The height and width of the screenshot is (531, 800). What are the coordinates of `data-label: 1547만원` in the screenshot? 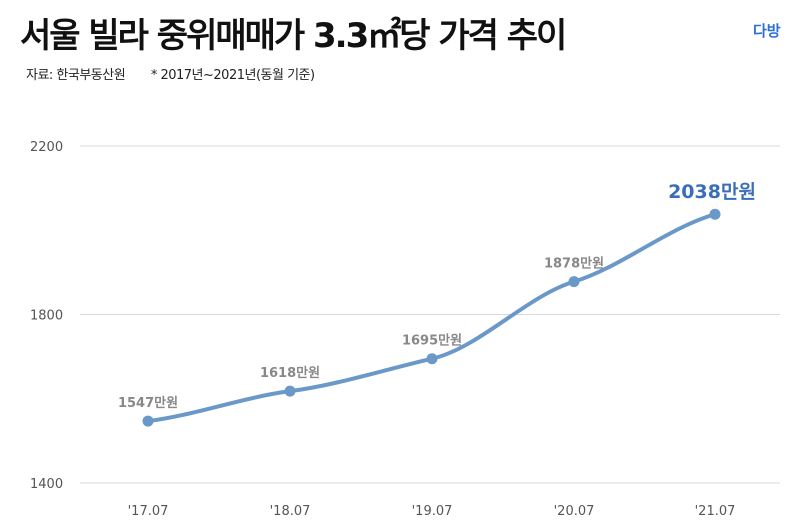 It's located at (148, 403).